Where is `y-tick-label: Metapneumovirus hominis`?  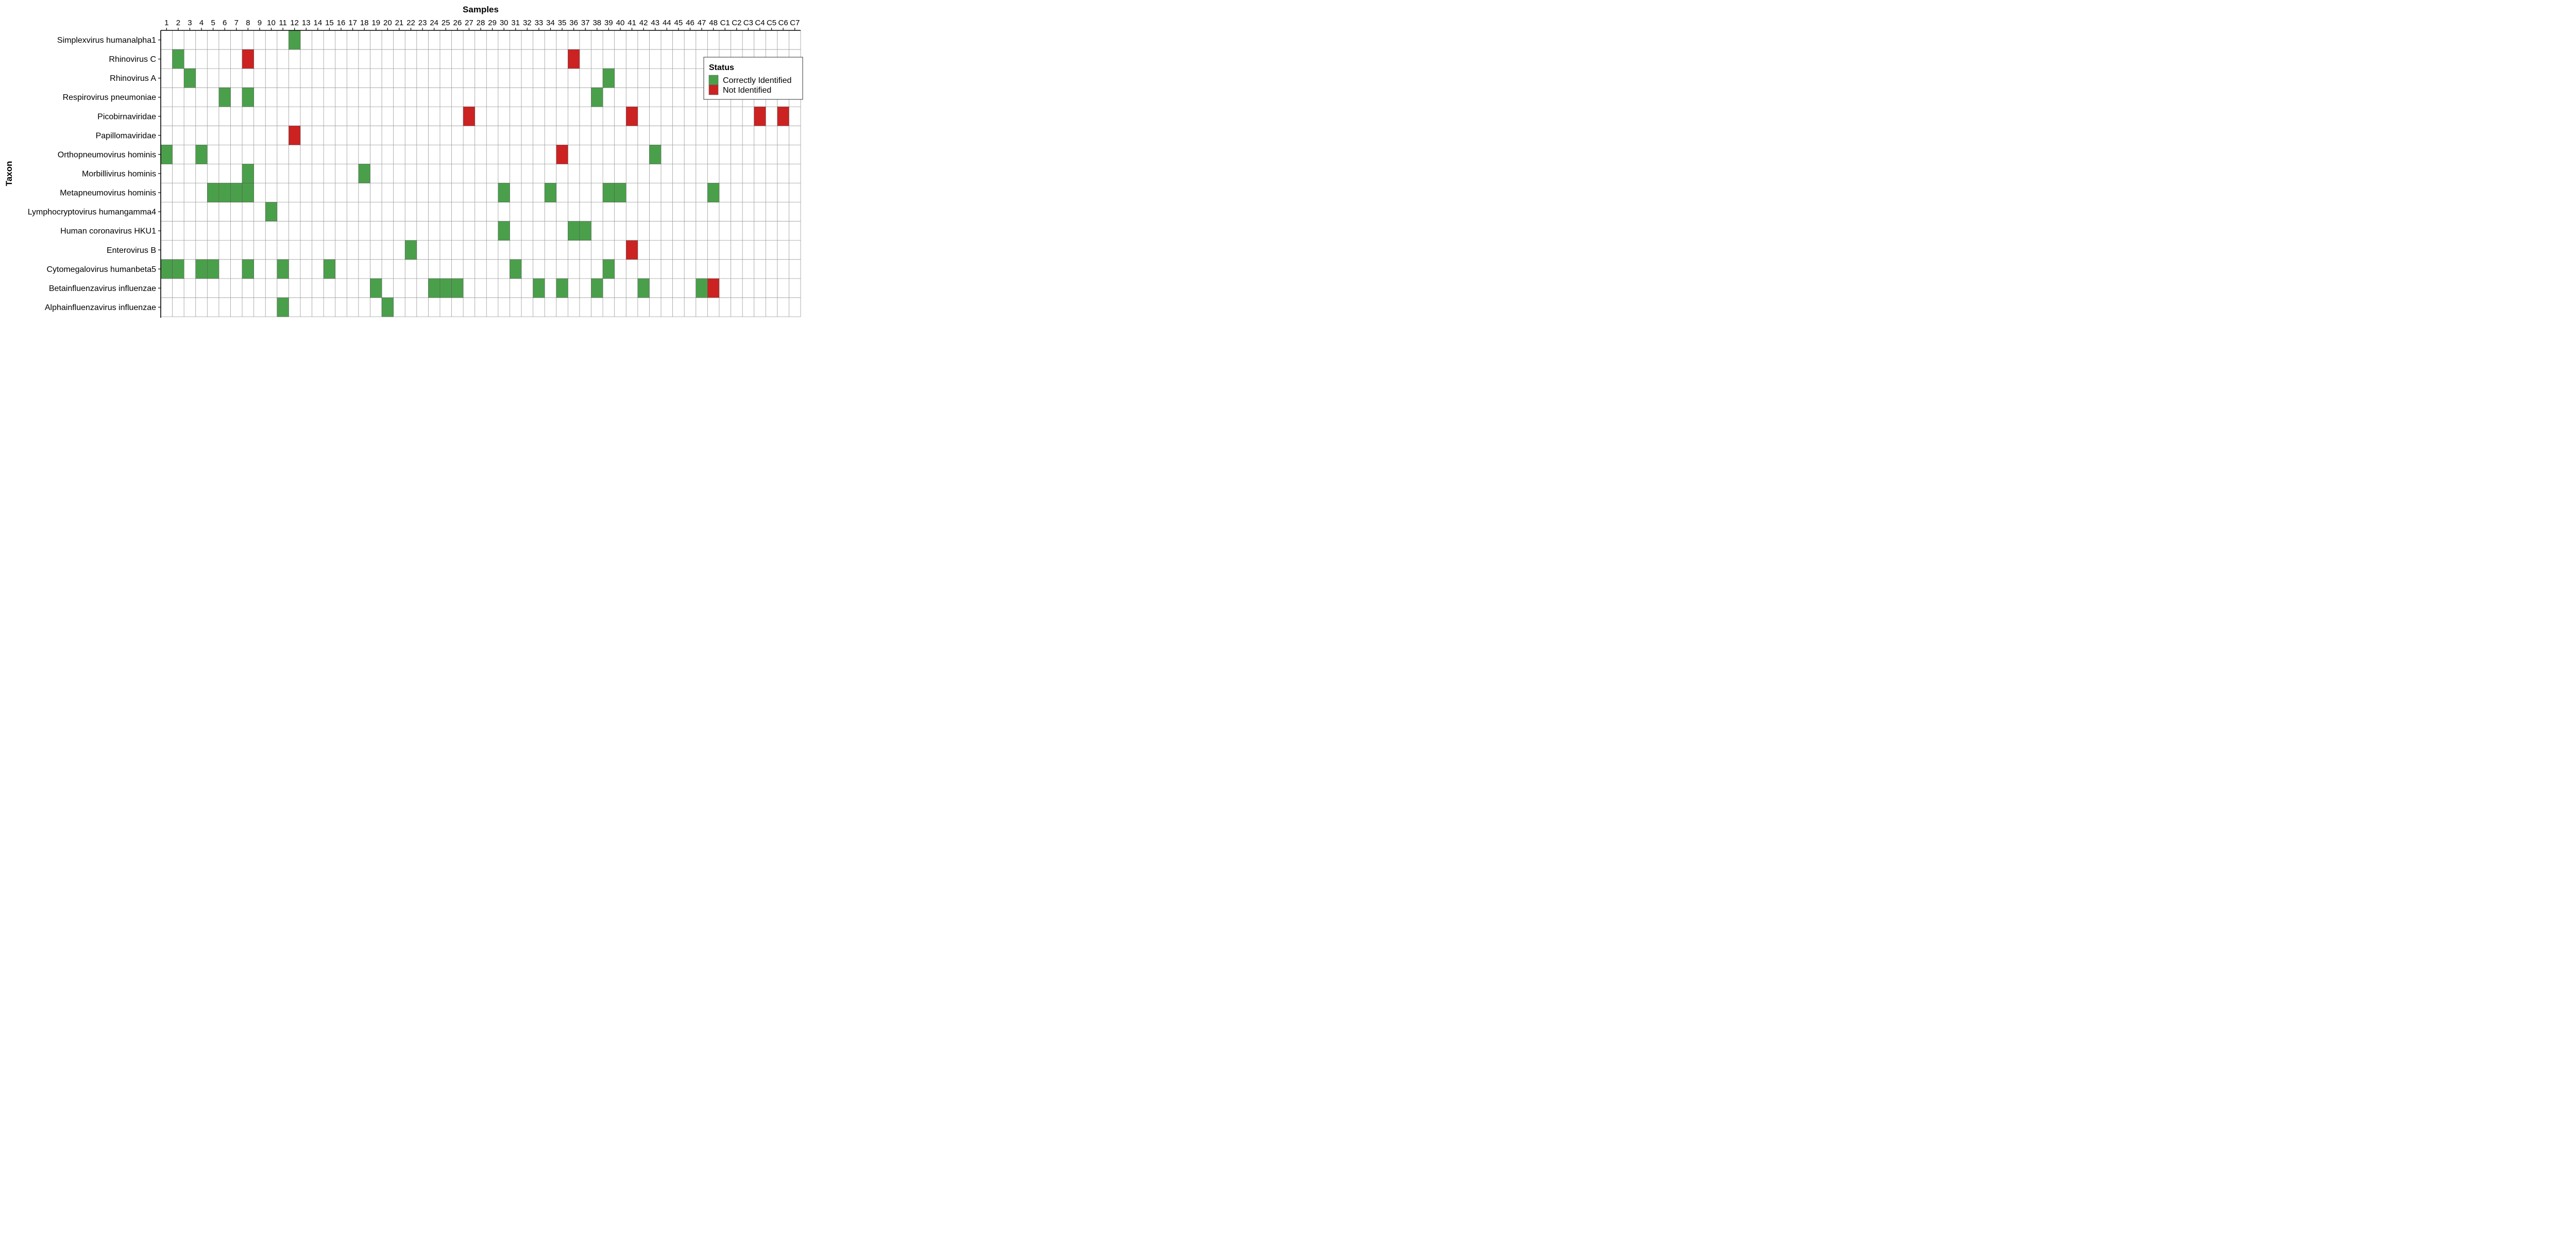 y-tick-label: Metapneumovirus hominis is located at coordinates (108, 193).